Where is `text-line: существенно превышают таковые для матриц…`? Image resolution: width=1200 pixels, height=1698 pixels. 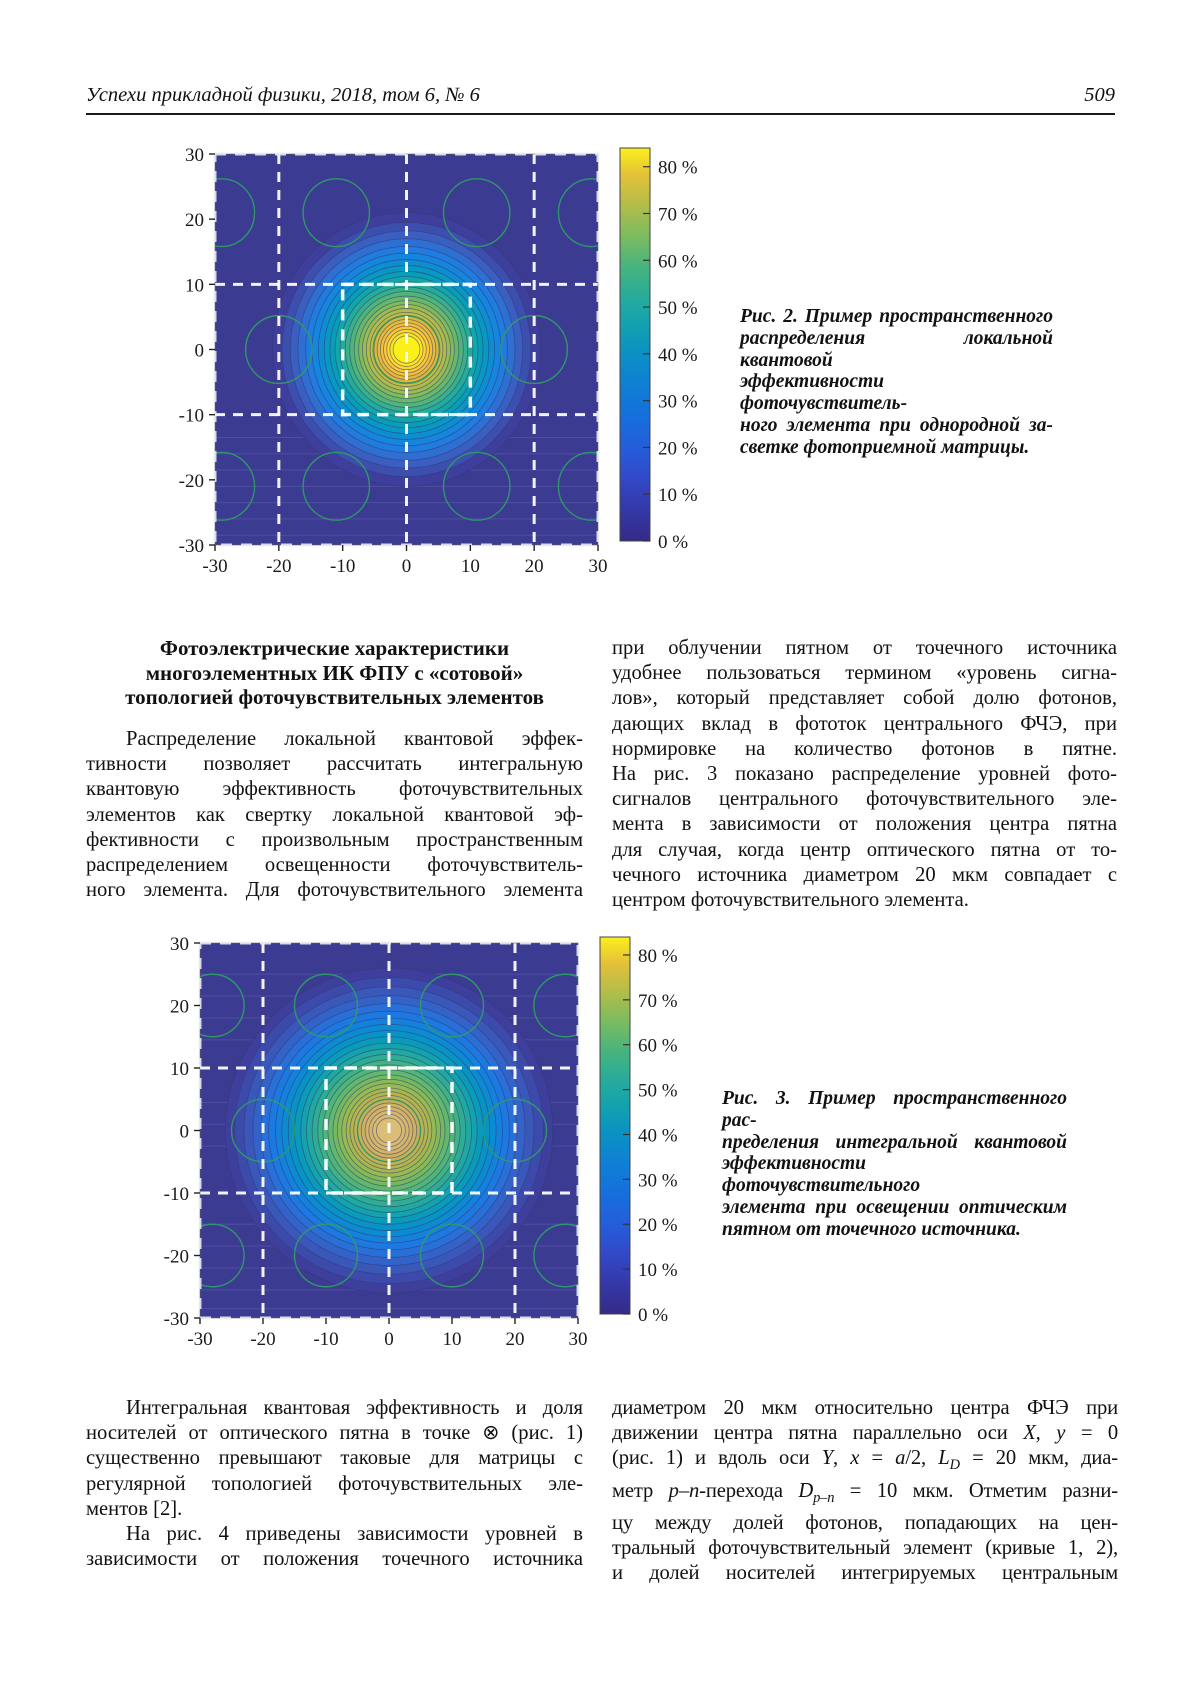 text-line: существенно превышают таковые для матриц… is located at coordinates (334, 1458).